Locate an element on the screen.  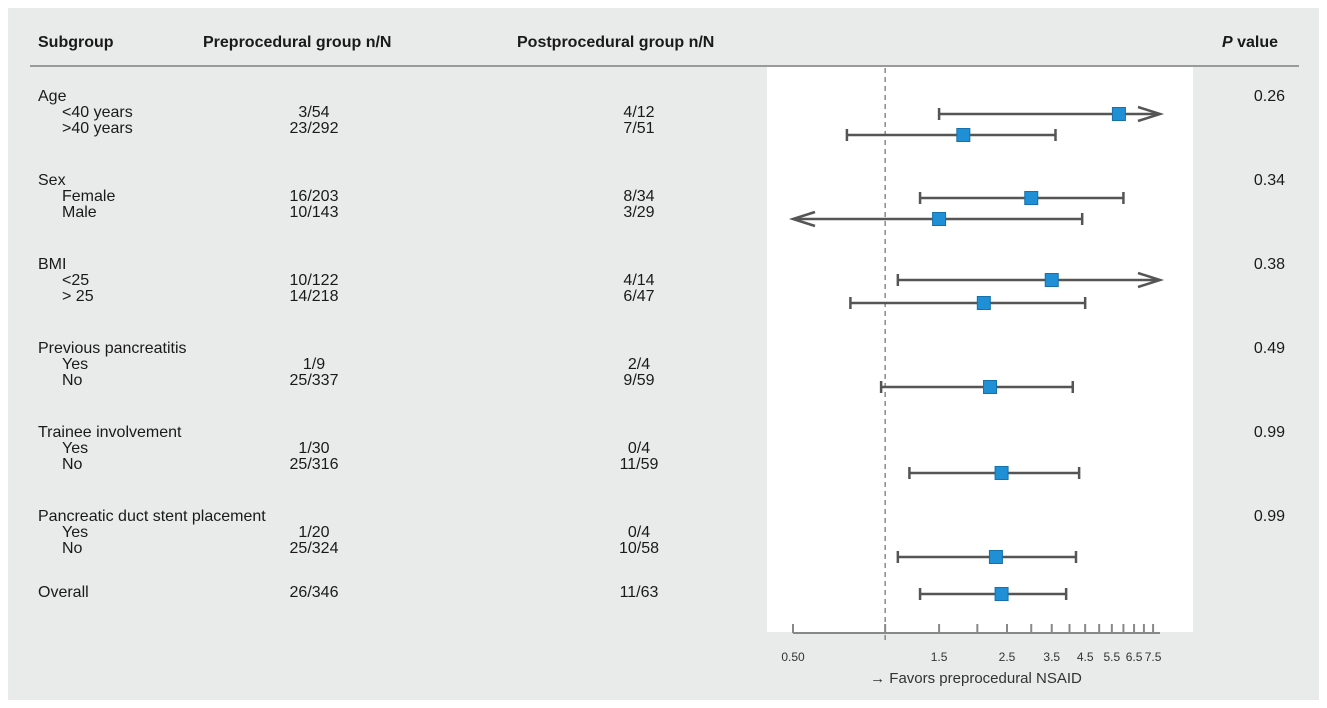
x-axis-label: → Favors preprocedural NSAID is located at coordinates (976, 678).